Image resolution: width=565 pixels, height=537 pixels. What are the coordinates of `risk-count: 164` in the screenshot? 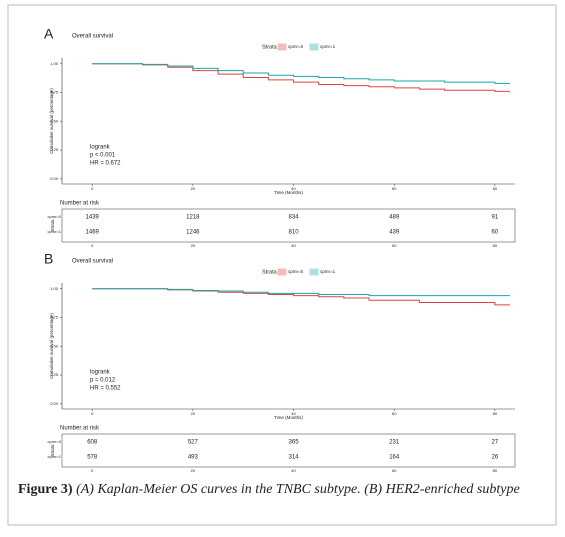 It's located at (394, 458).